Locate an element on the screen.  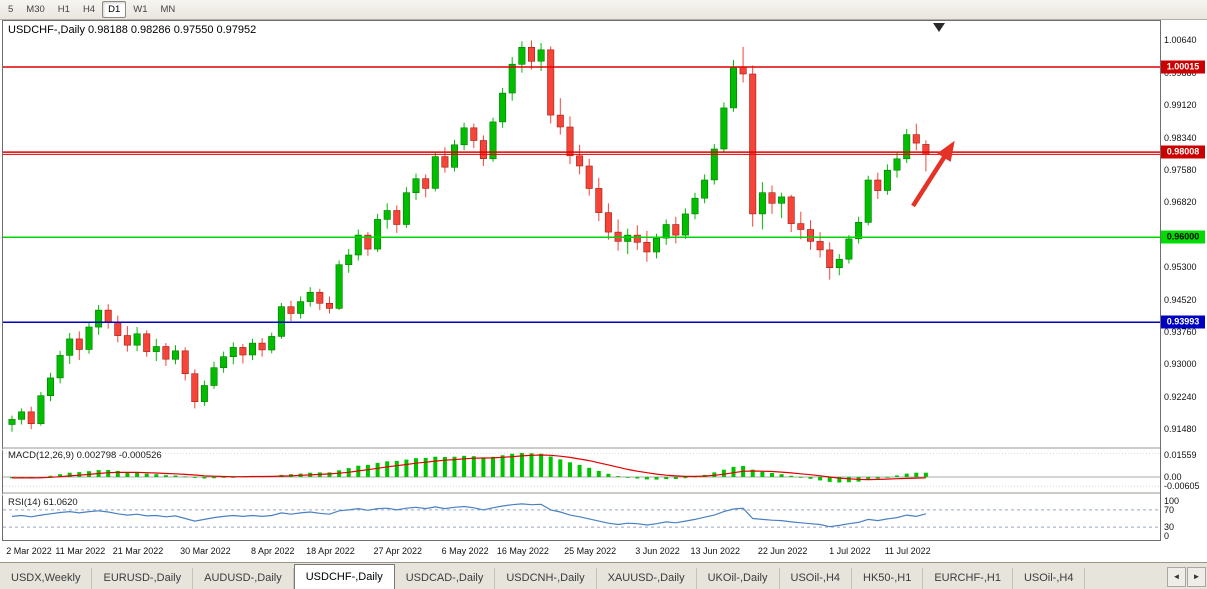
date-axis-label: 6 May 2022 is located at coordinates (465, 551).